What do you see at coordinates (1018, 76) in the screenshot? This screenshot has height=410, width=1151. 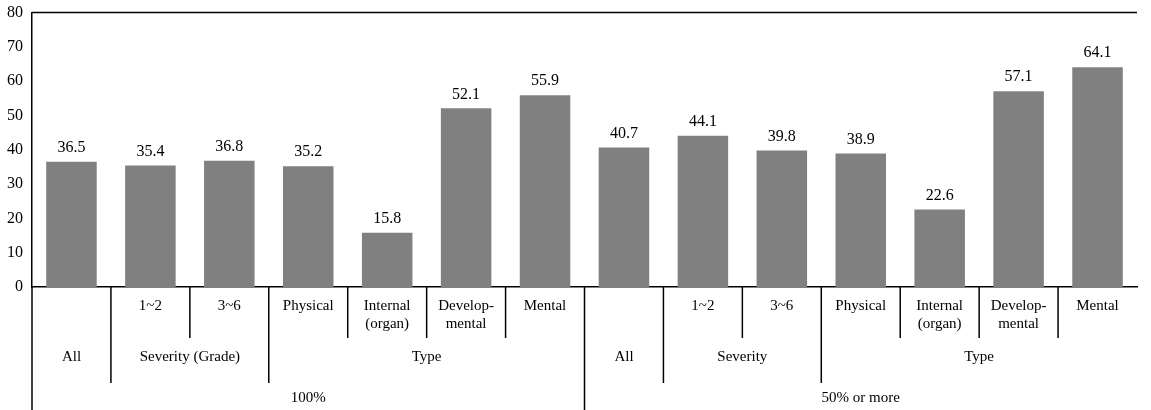 I see `data-label: 57.1` at bounding box center [1018, 76].